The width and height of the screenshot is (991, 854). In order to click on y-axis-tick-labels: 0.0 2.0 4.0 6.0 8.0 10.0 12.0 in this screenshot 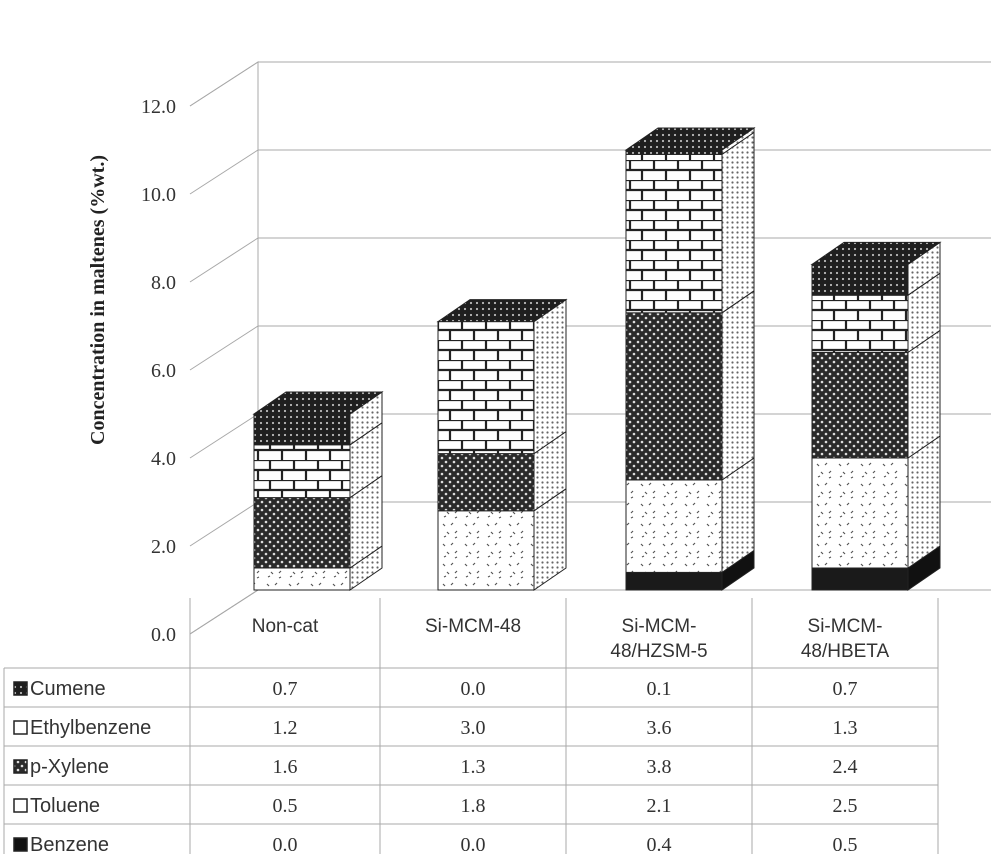, I will do `click(158, 371)`.